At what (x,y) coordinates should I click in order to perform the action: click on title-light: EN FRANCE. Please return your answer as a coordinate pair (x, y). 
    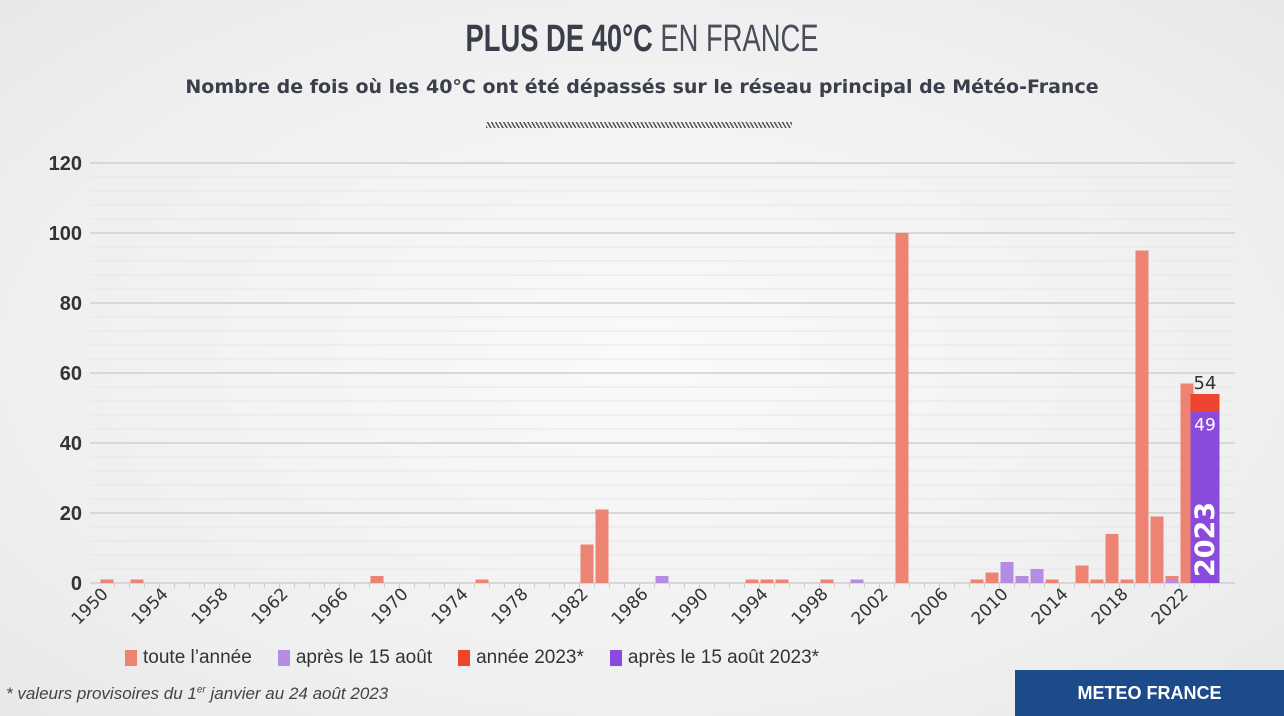
    Looking at the image, I should click on (739, 39).